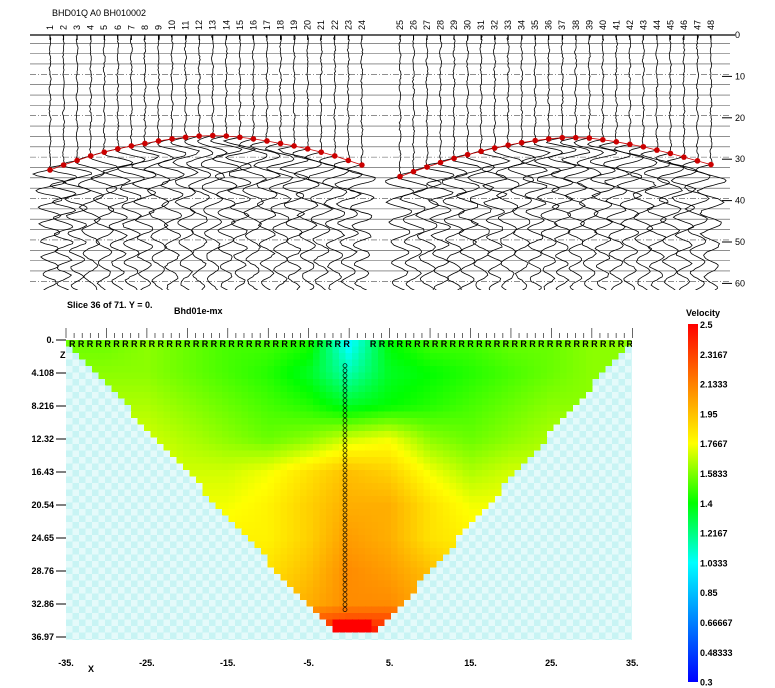 The width and height of the screenshot is (775, 688). What do you see at coordinates (321, 25) in the screenshot?
I see `trace-label: 21` at bounding box center [321, 25].